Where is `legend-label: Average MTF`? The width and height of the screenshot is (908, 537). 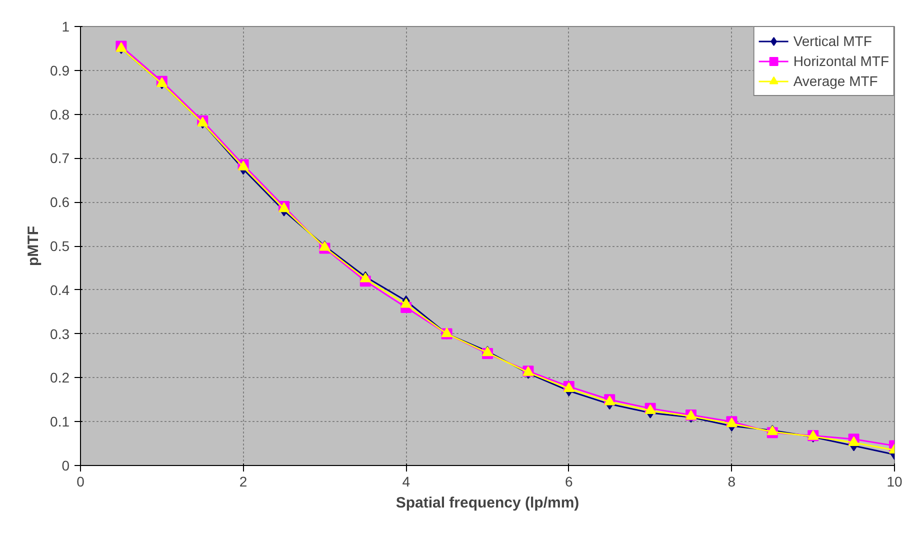
legend-label: Average MTF is located at coordinates (835, 81).